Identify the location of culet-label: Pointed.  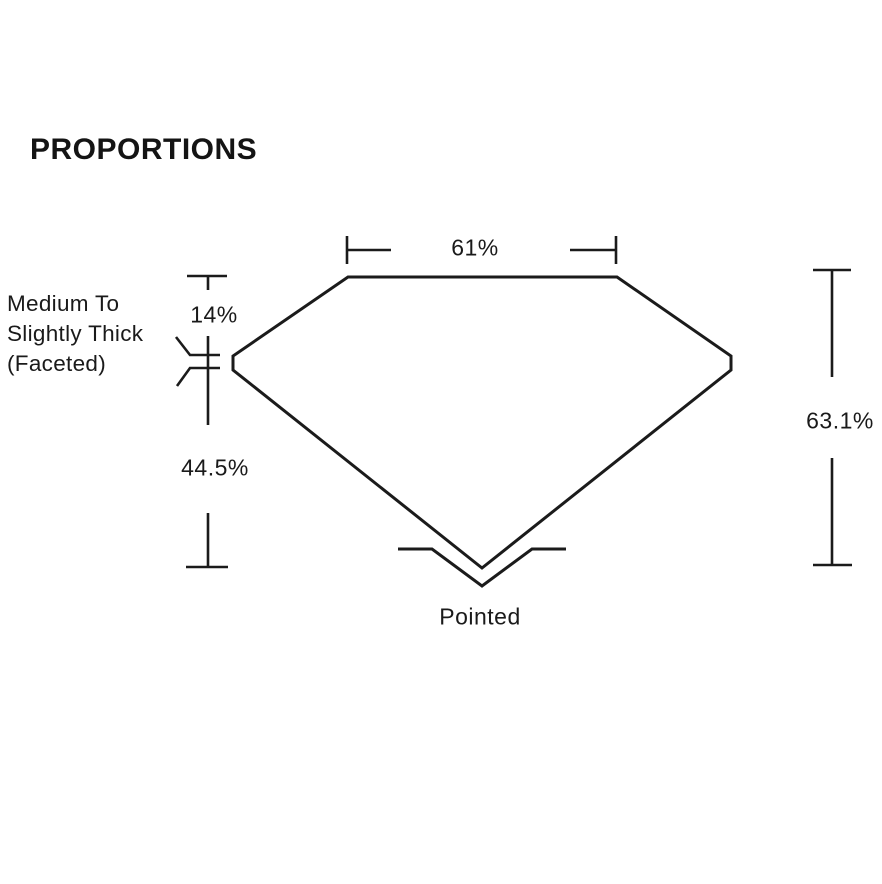
(480, 616).